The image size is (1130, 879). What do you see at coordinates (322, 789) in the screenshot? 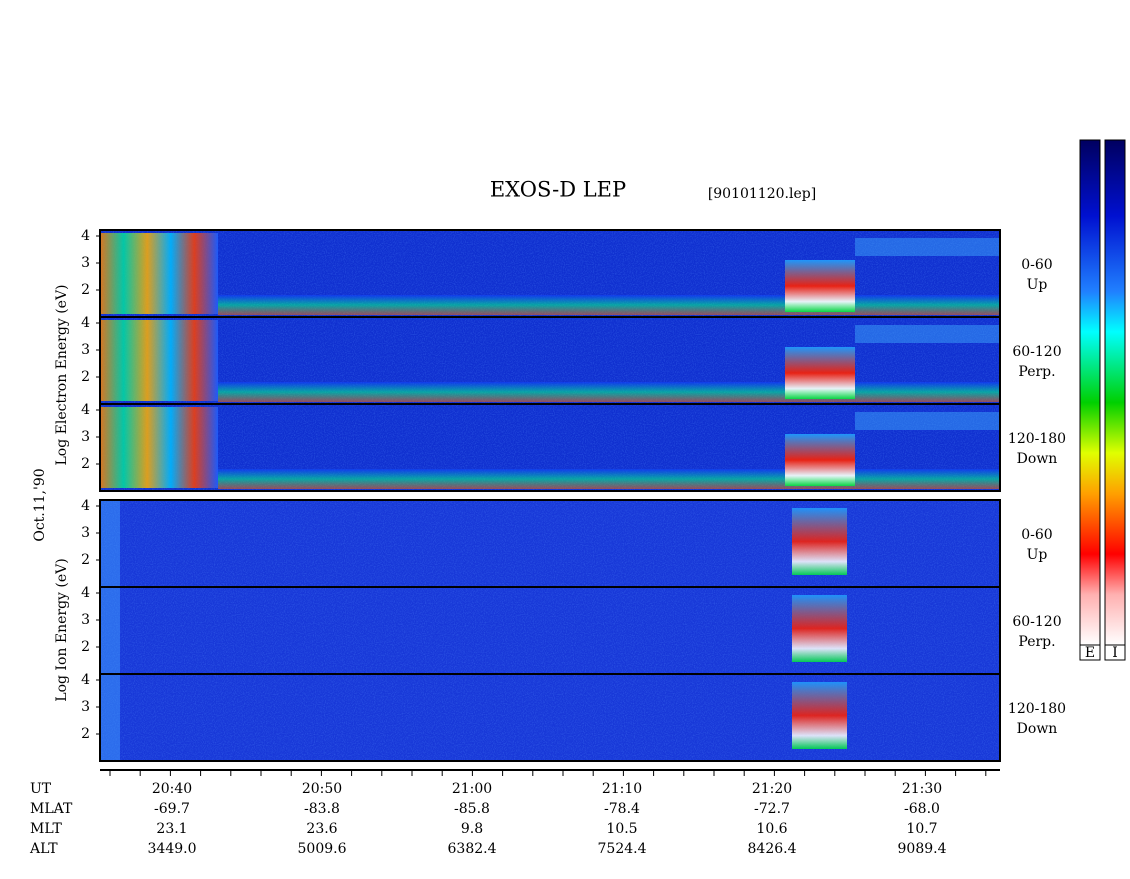
I see `ephemeris-value: 20:50` at bounding box center [322, 789].